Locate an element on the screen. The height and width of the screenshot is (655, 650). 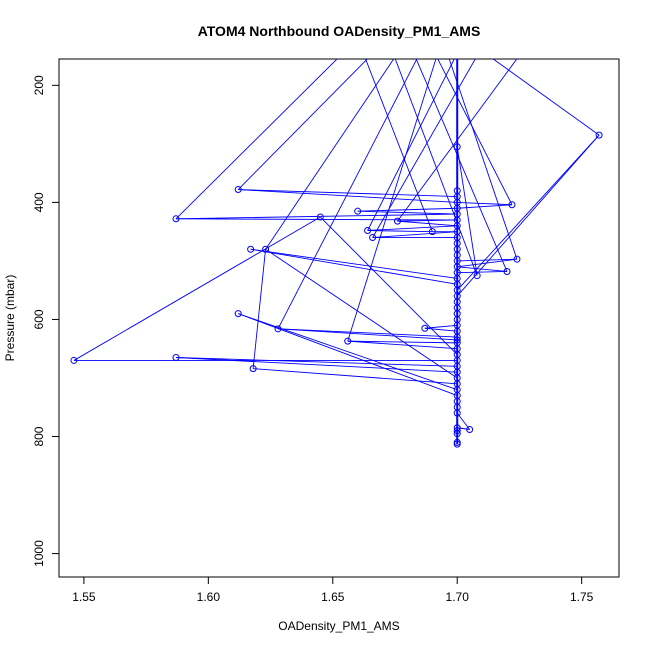
y-axis: 200 400 600 800 1000 is located at coordinates (45, 321).